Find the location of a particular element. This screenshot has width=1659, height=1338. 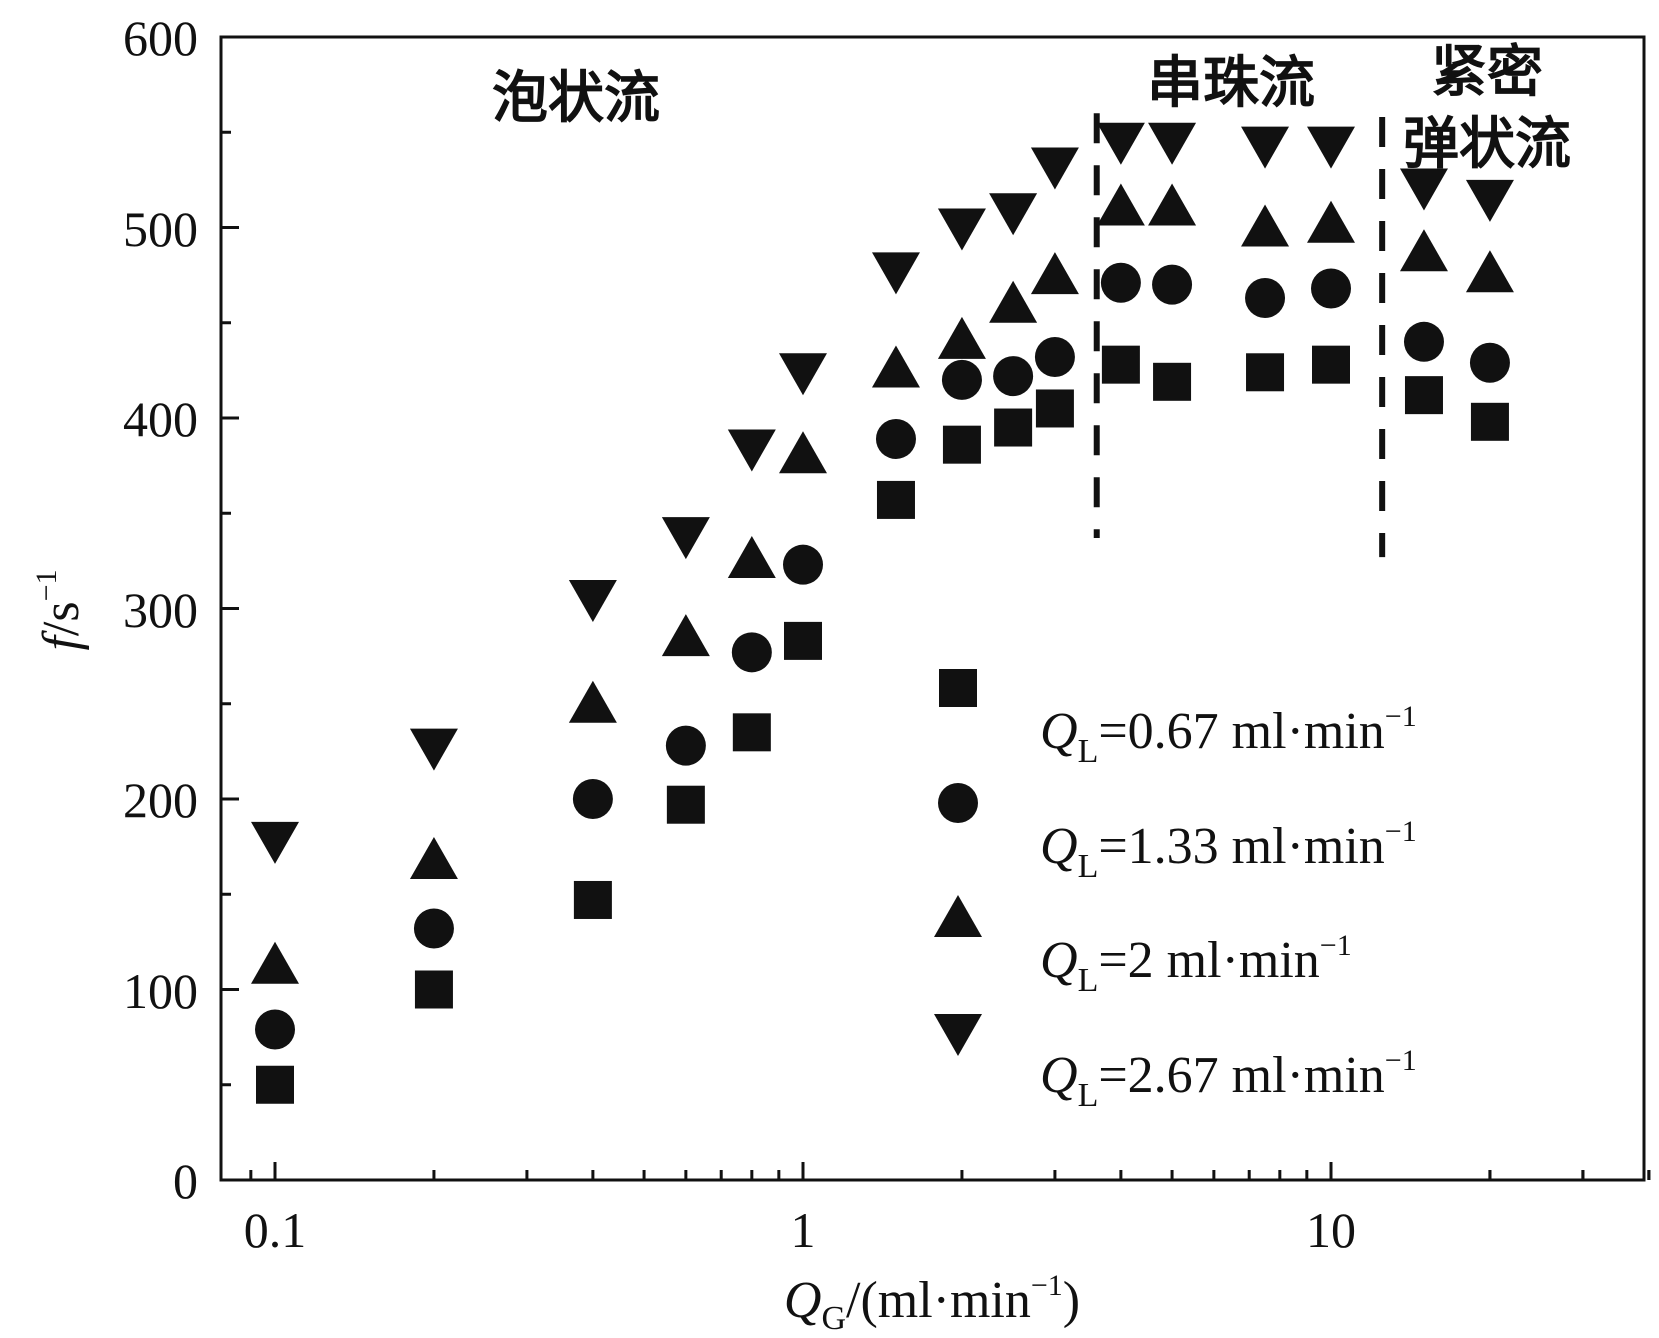

x-tick-labels: 0.1 1 10 is located at coordinates (800, 1230).